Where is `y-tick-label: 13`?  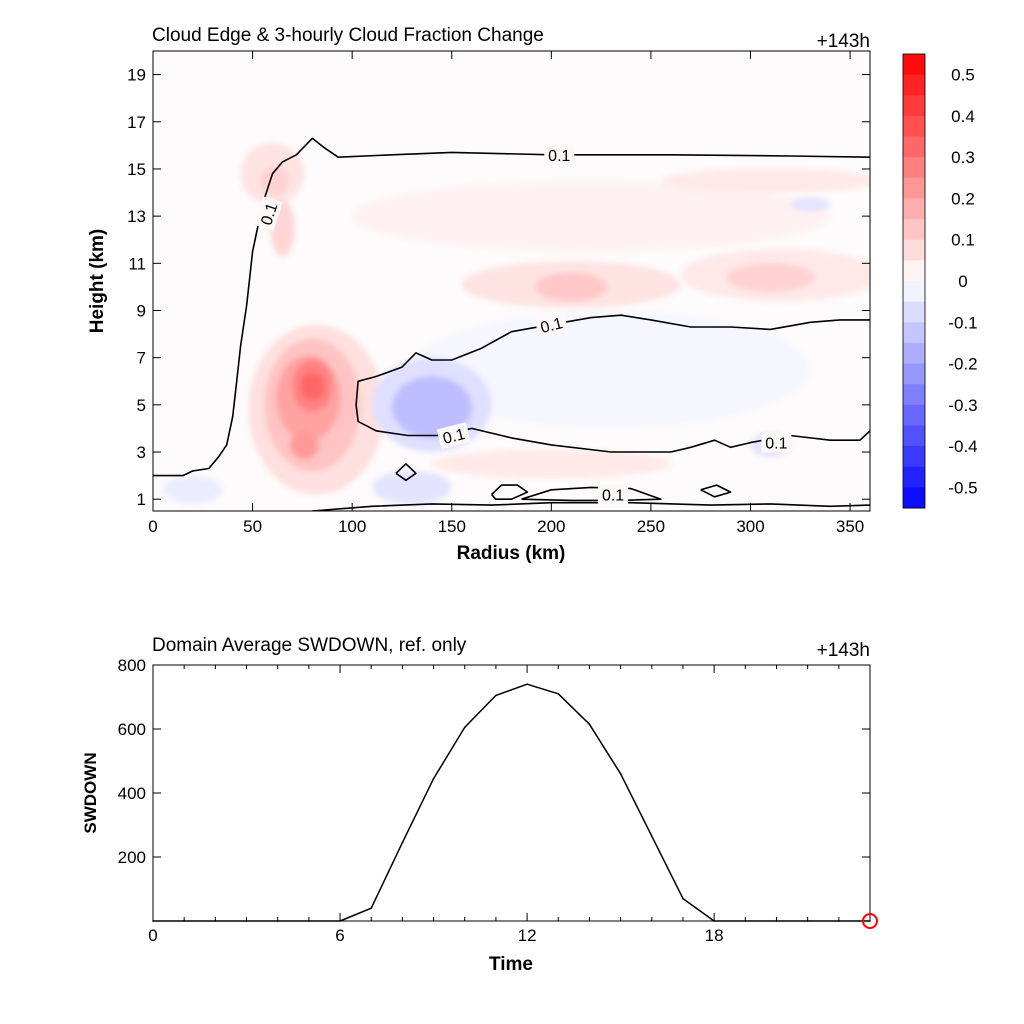 y-tick-label: 13 is located at coordinates (136, 216).